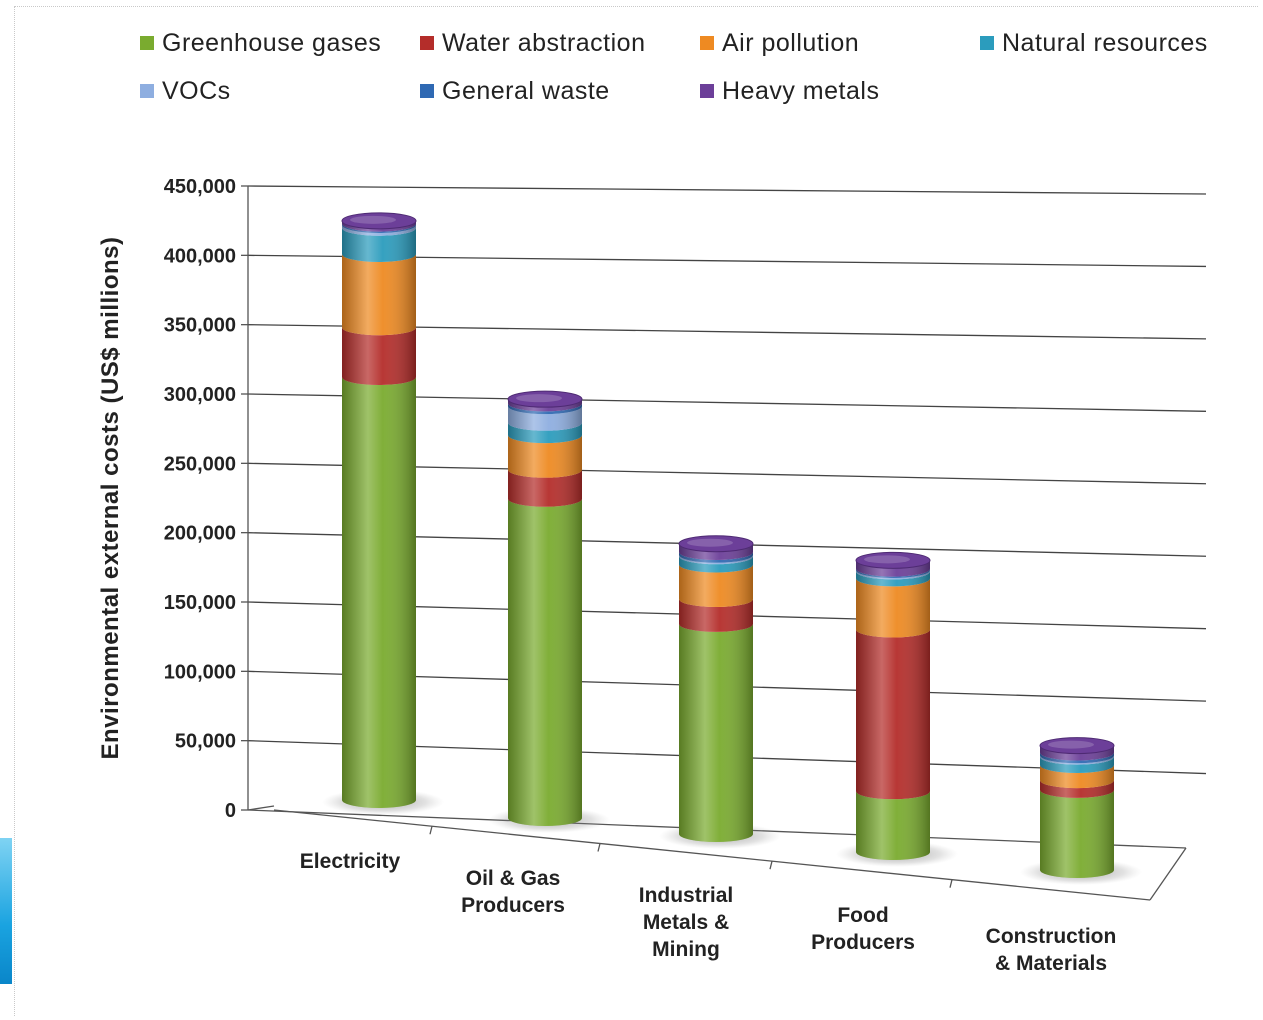  What do you see at coordinates (200, 672) in the screenshot?
I see `y-tick-label: 100,000` at bounding box center [200, 672].